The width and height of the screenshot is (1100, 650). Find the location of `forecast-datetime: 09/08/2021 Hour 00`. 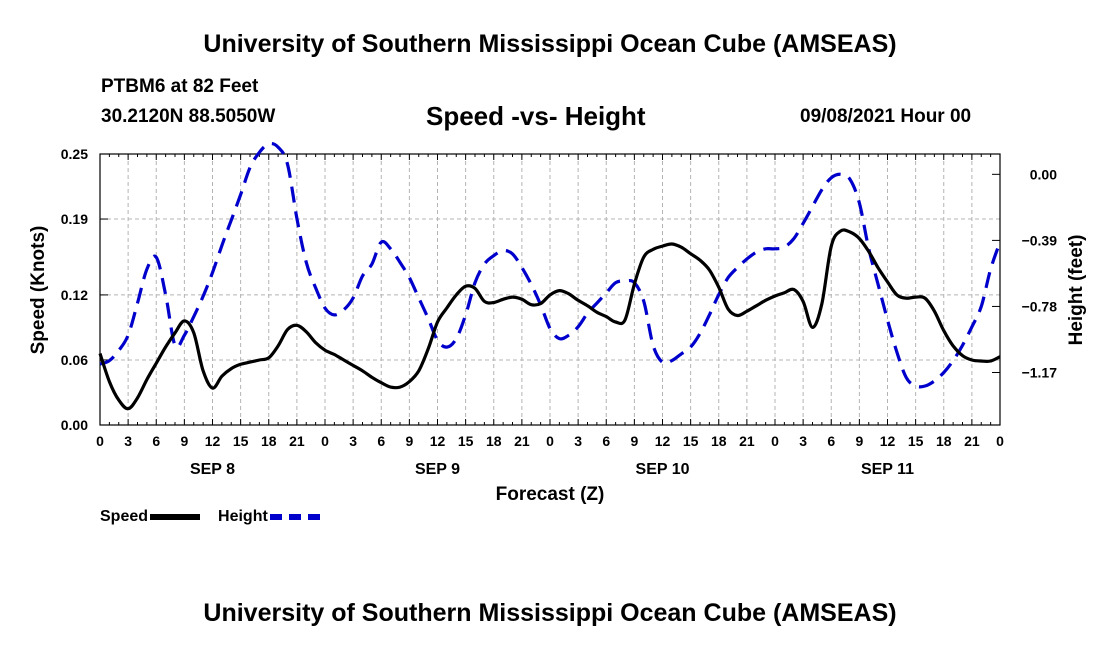

forecast-datetime: 09/08/2021 Hour 00 is located at coordinates (886, 116).